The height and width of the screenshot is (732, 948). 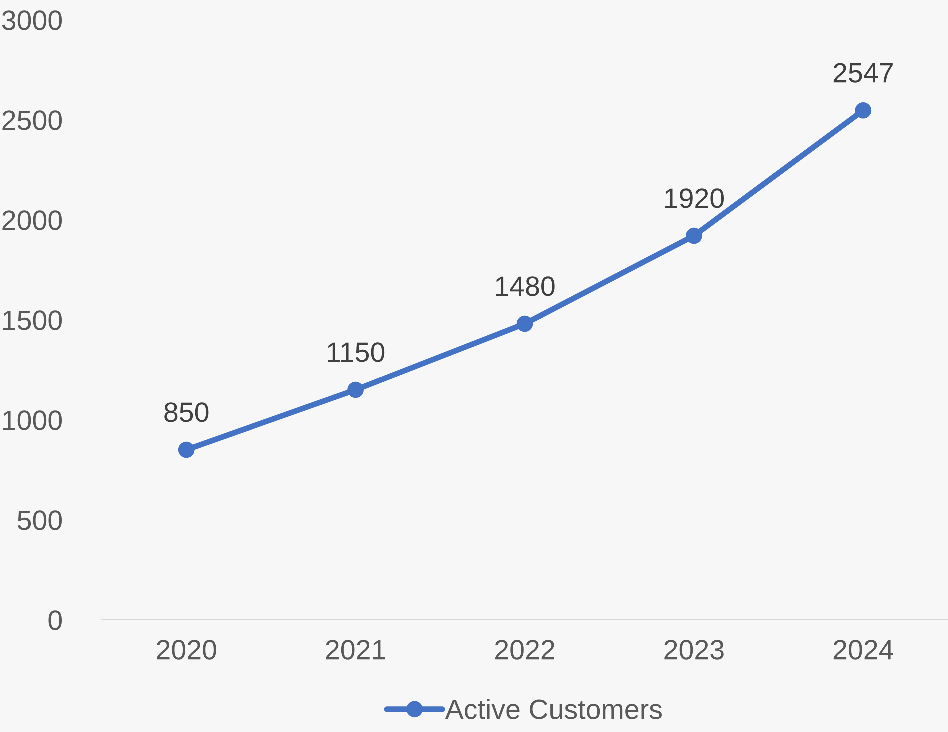 I want to click on data-label: 1480, so click(x=525, y=286).